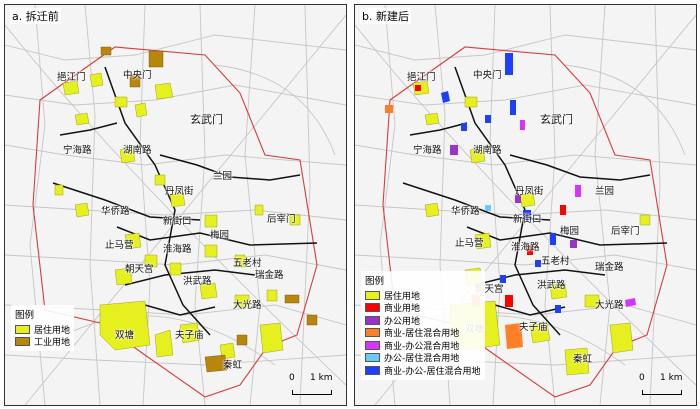  I want to click on legend-label: 商业-居住混合用地, so click(422, 334).